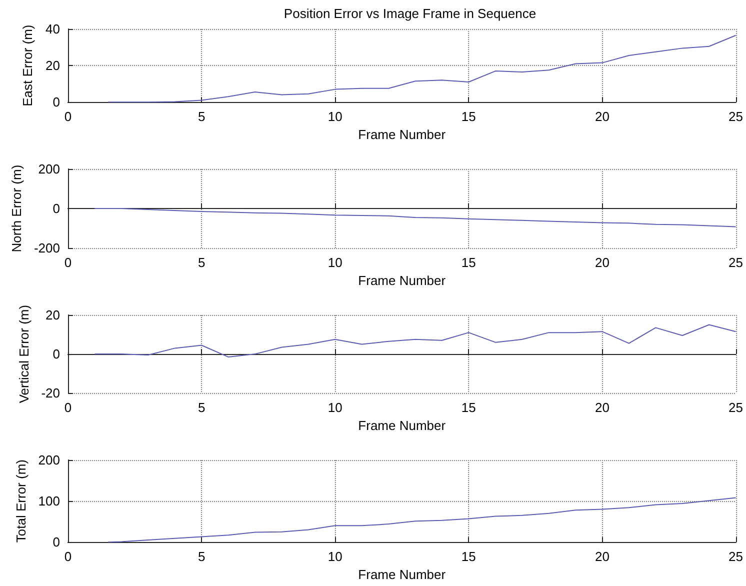 This screenshot has height=586, width=746. Describe the element at coordinates (410, 13) in the screenshot. I see `chart-title: Position Error vs Image Frame in Sequence` at that location.